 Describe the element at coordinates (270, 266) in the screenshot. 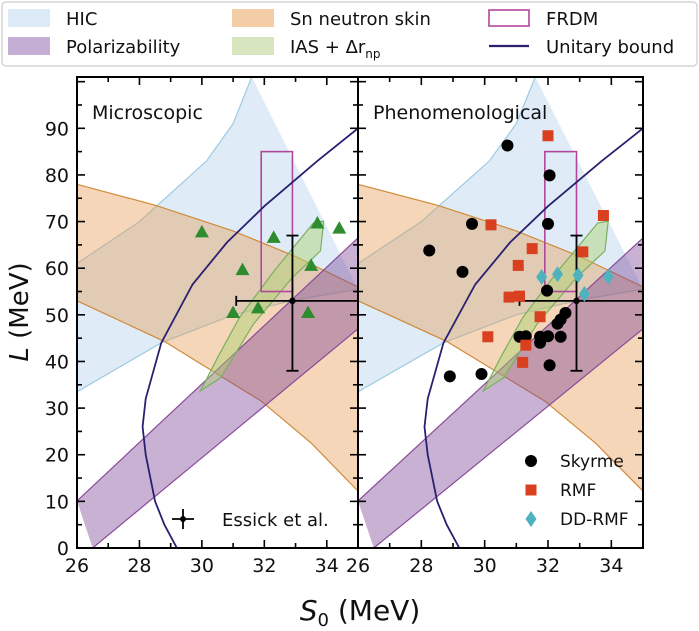

I see `series-triangle` at that location.